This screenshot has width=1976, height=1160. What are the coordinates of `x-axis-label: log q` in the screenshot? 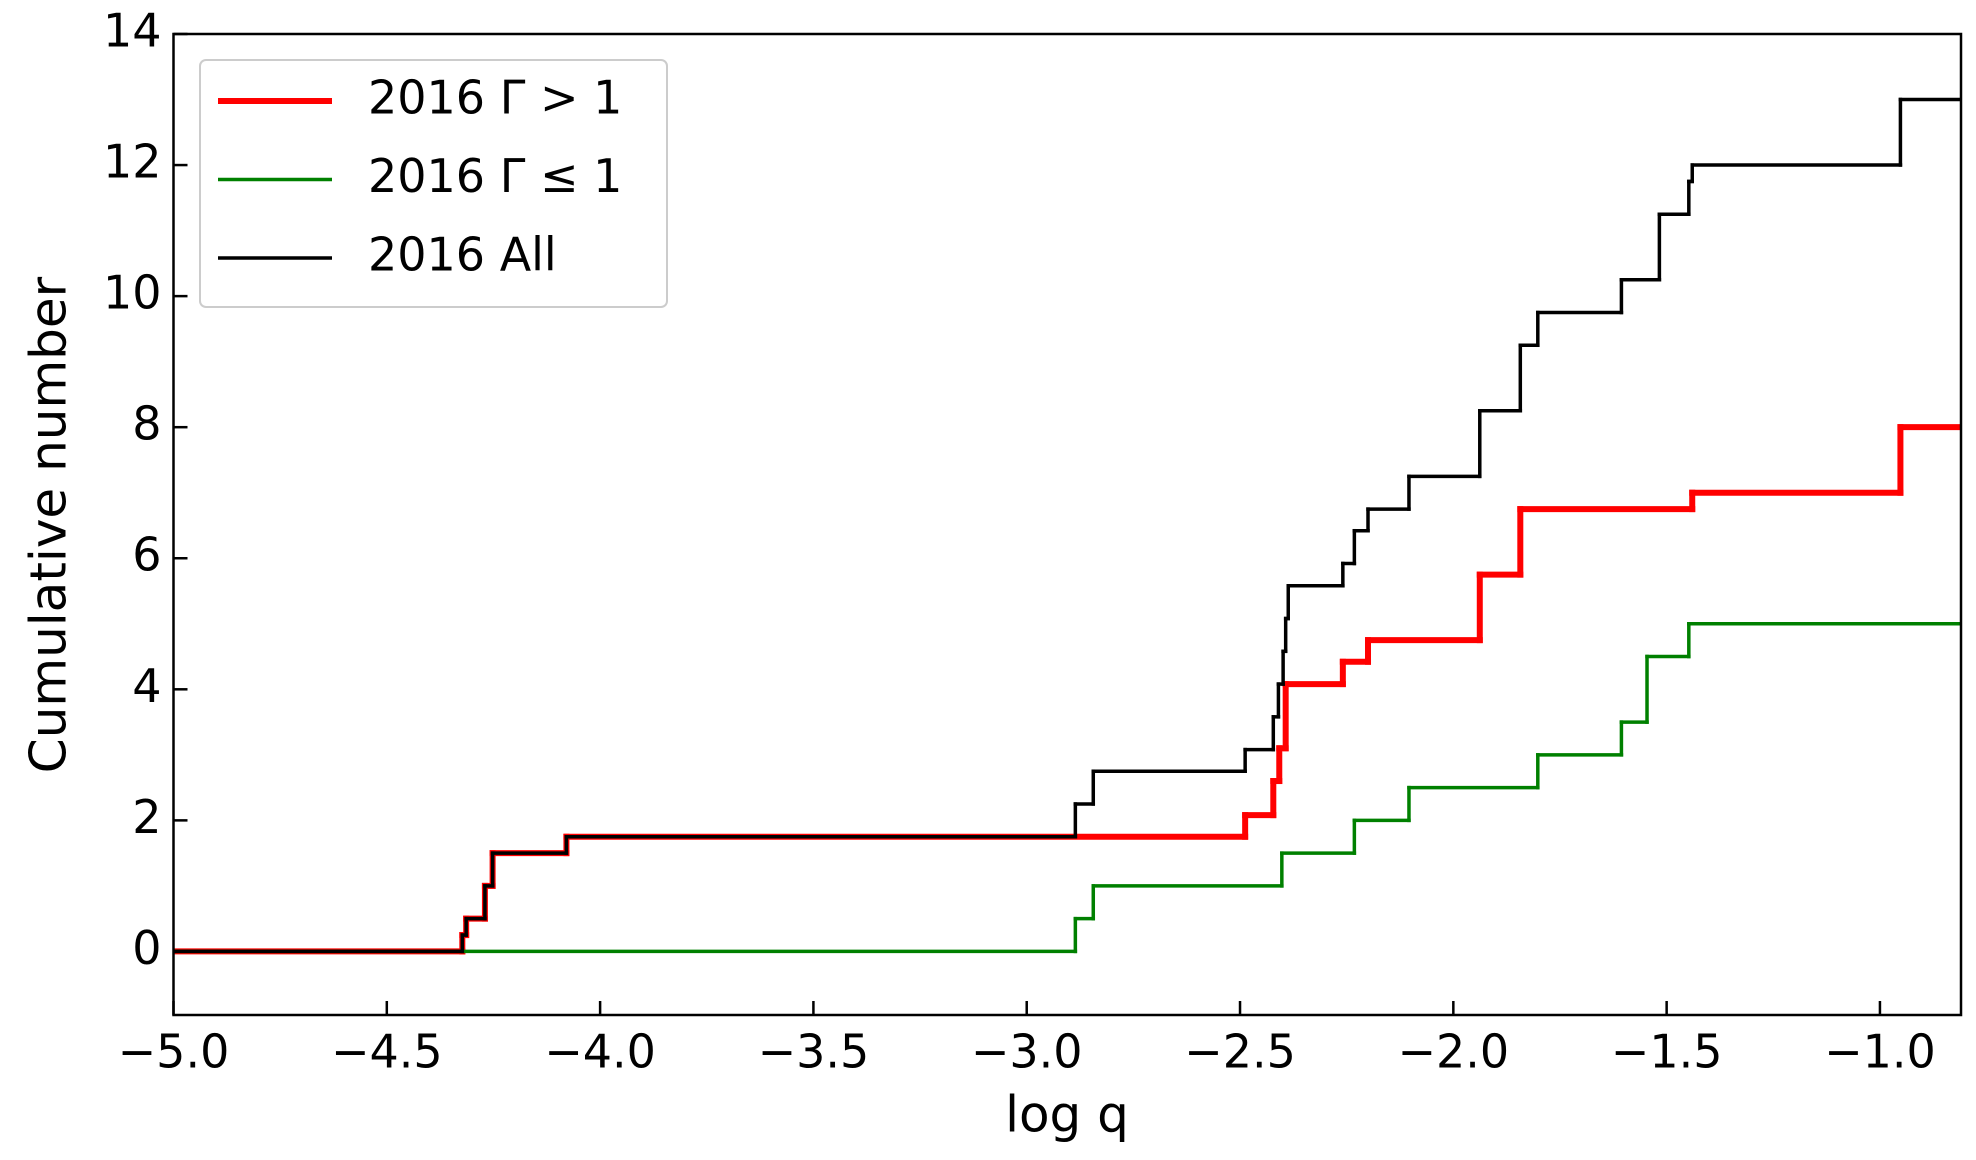 It's located at (1067, 1115).